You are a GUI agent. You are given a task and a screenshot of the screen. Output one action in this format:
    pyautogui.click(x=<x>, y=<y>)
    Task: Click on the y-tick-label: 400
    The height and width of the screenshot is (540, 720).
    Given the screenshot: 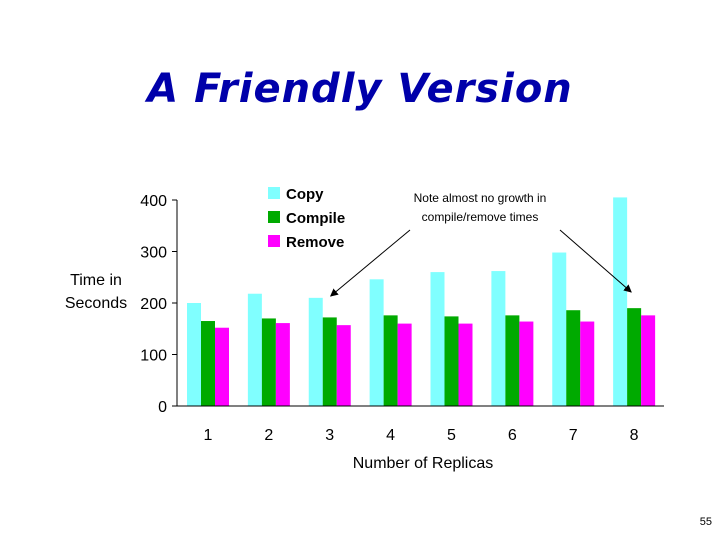 What is the action you would take?
    pyautogui.click(x=153, y=201)
    